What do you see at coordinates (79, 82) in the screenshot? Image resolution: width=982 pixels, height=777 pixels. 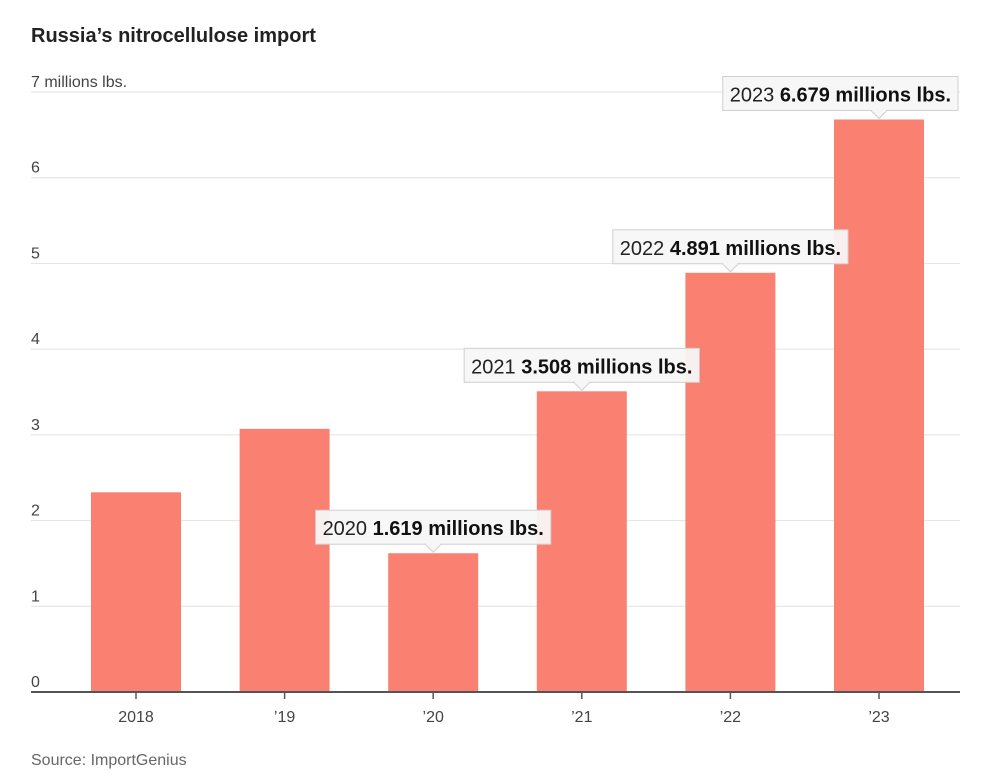 I see `y-tick-label: 7 millions lbs.` at bounding box center [79, 82].